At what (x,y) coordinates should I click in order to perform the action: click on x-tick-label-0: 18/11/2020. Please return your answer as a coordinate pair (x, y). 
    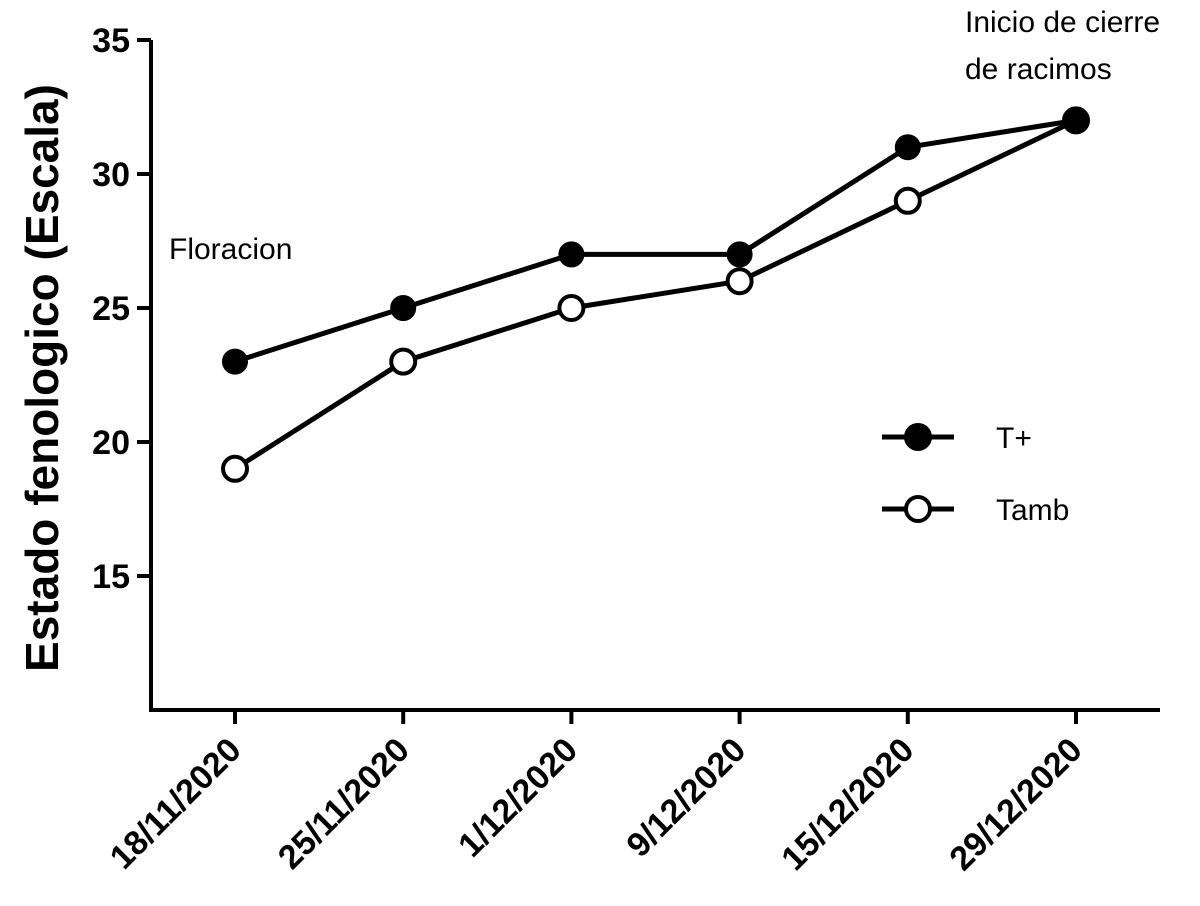
    Looking at the image, I should click on (176, 804).